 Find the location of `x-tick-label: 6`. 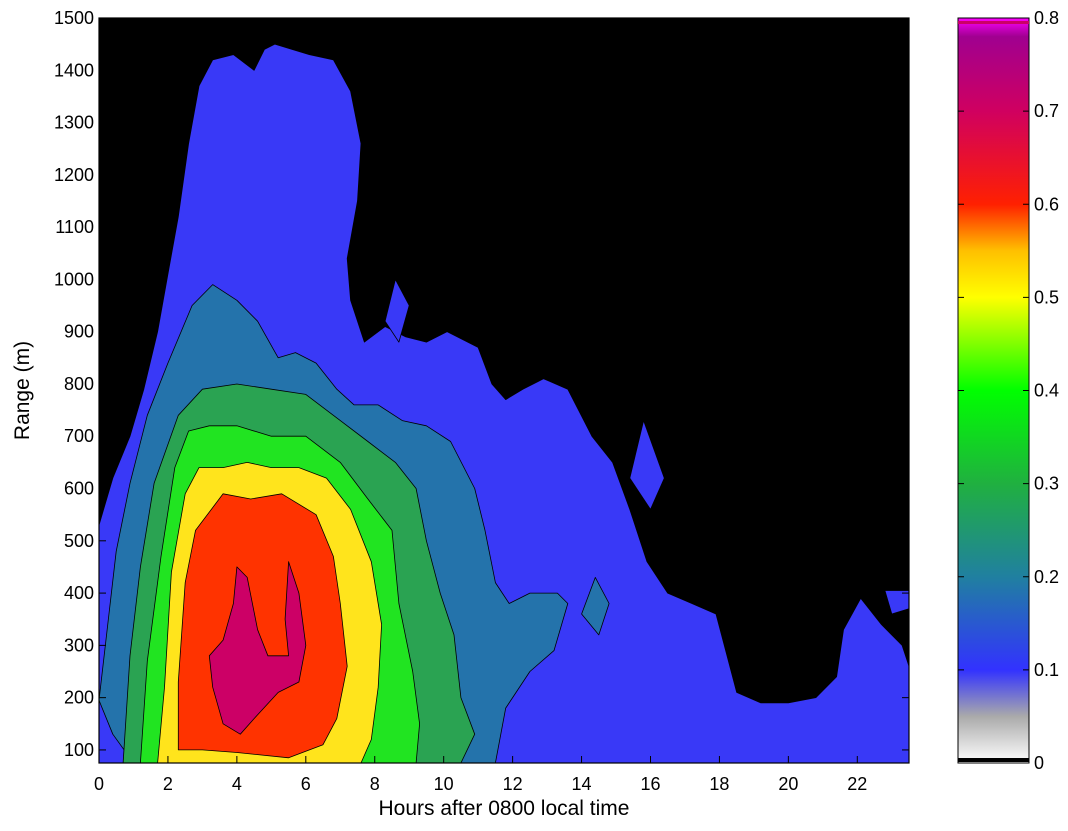

x-tick-label: 6 is located at coordinates (306, 784).